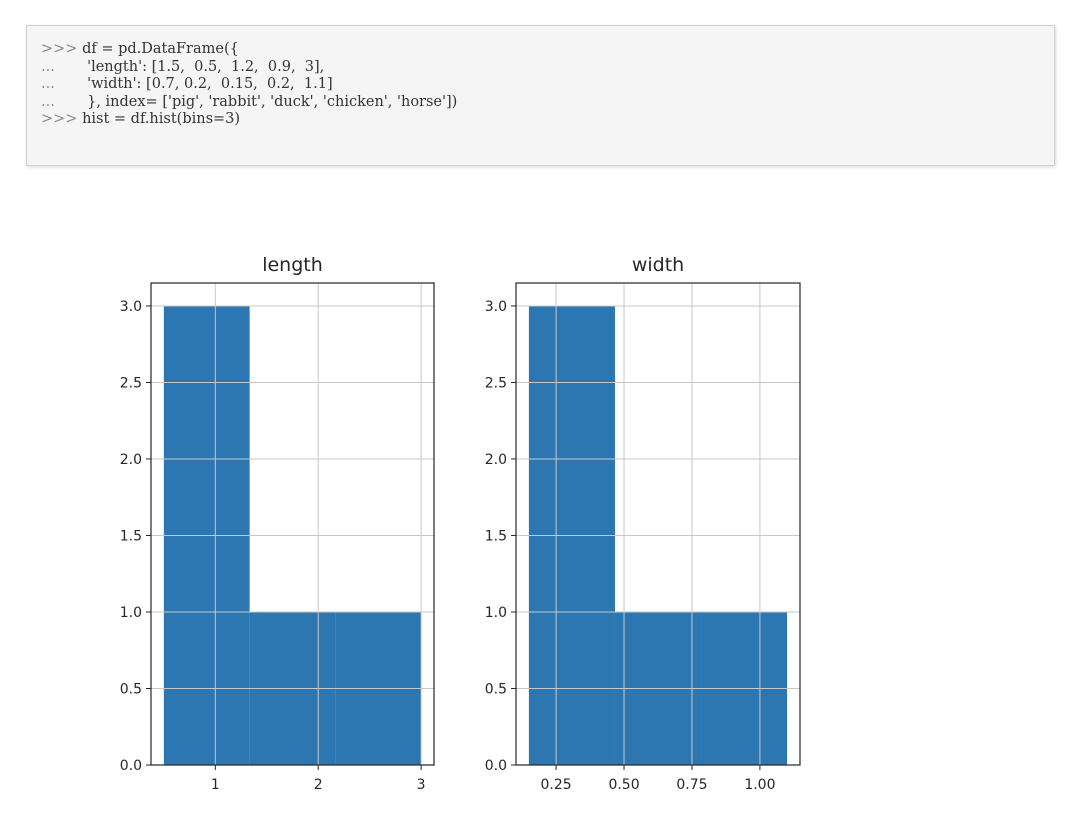 The height and width of the screenshot is (821, 1080). I want to click on x-tick-label: 0.25, so click(556, 785).